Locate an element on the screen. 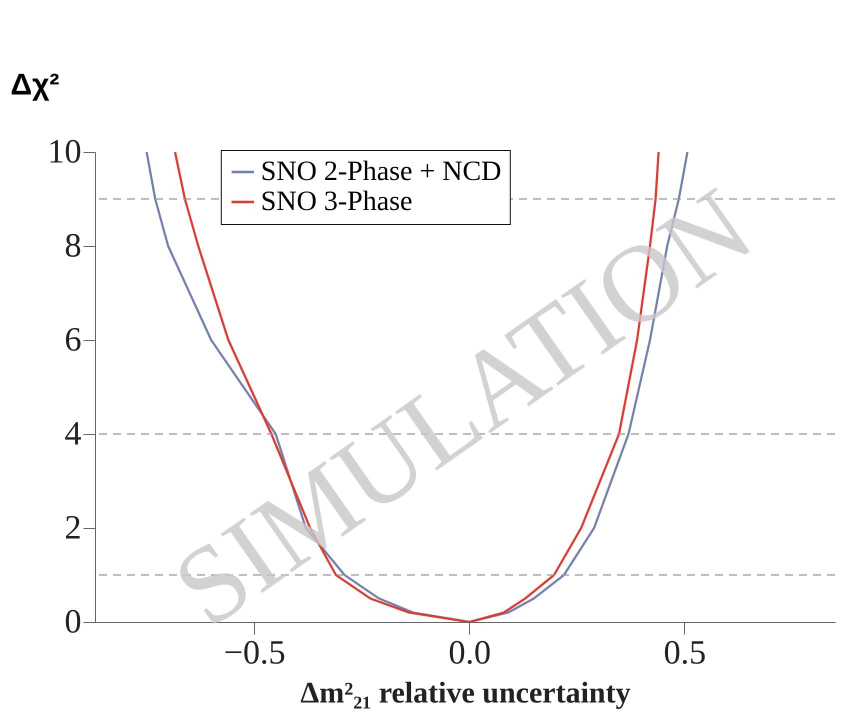 The width and height of the screenshot is (867, 728). y-tick-label: 2 is located at coordinates (73, 528).